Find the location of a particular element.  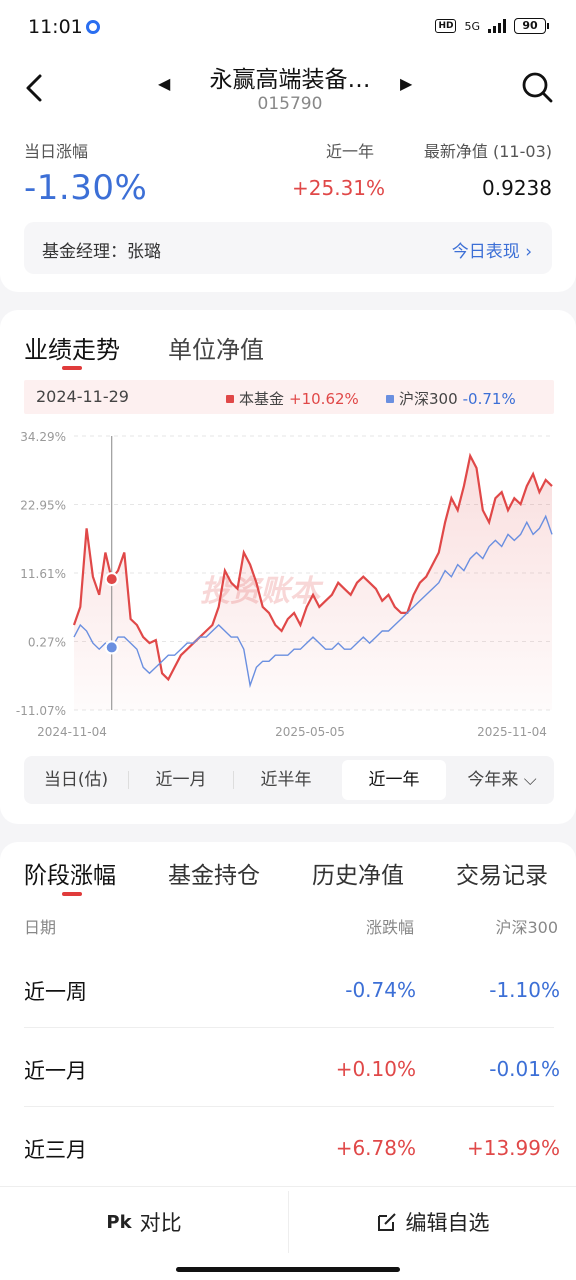

latest-nav-value: 0.9238 is located at coordinates (517, 188).